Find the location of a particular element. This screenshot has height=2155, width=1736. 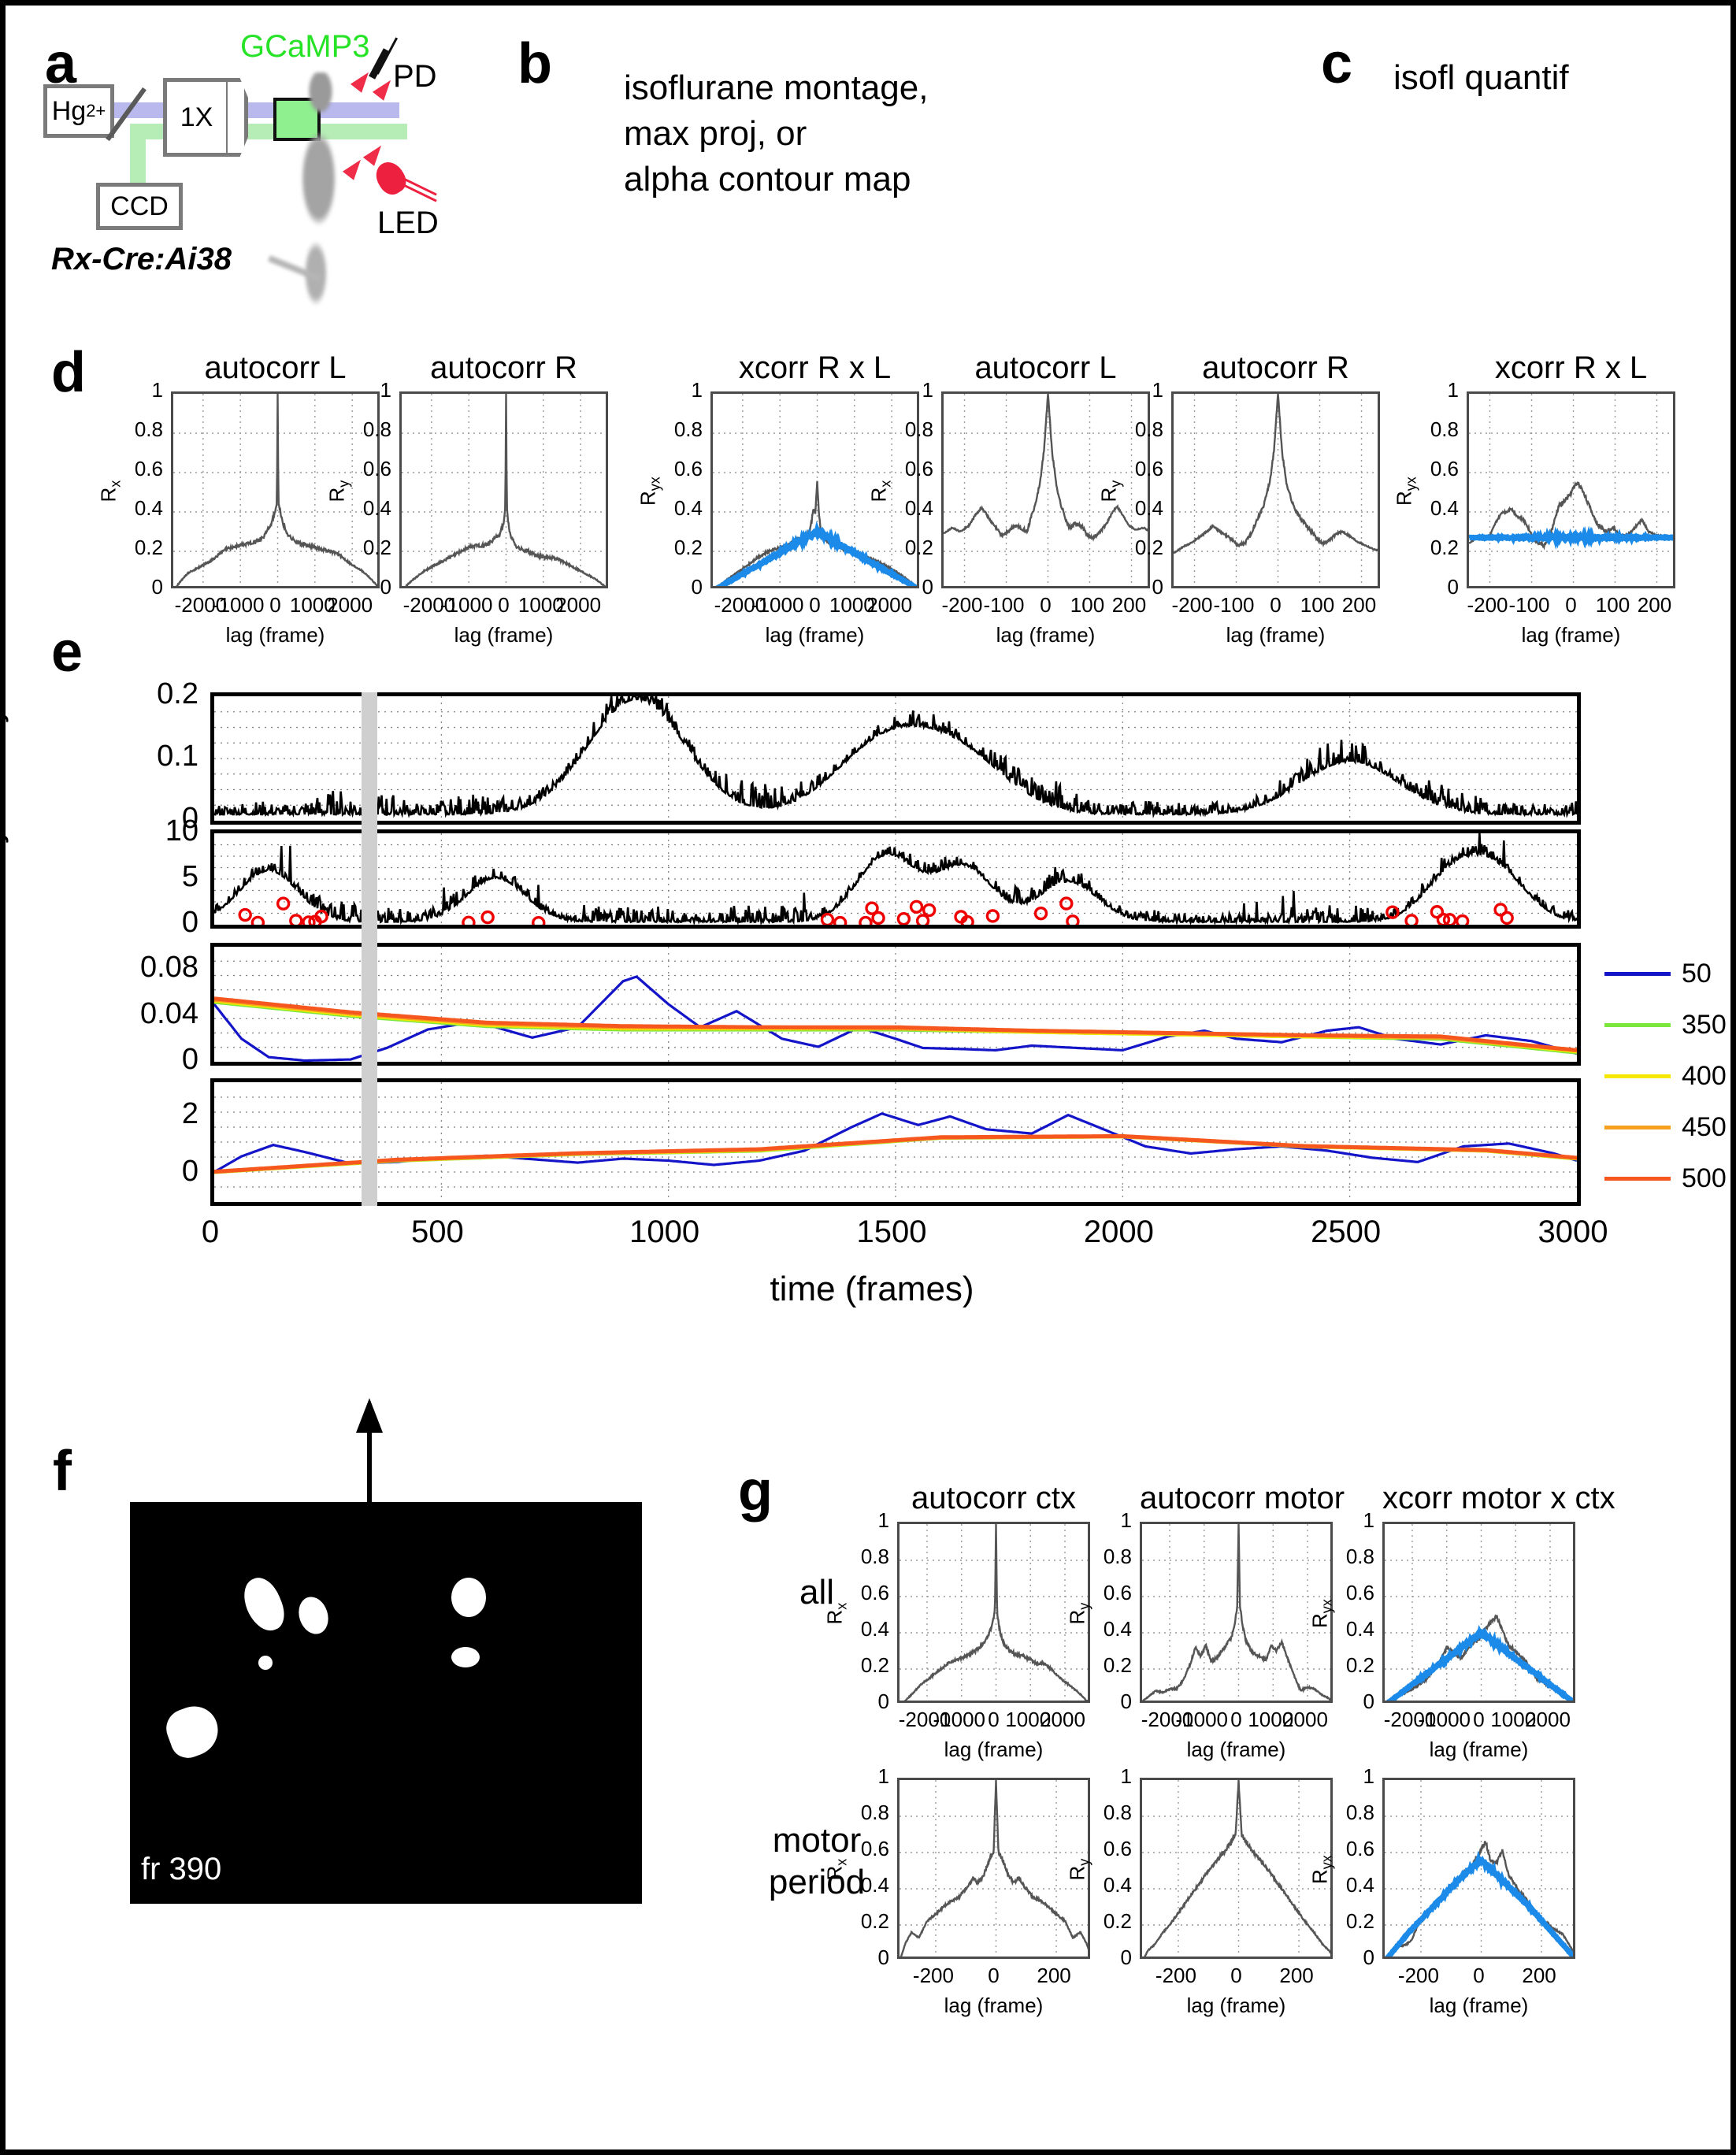

panel-g-plot-5-axes is located at coordinates (1236, 1868).